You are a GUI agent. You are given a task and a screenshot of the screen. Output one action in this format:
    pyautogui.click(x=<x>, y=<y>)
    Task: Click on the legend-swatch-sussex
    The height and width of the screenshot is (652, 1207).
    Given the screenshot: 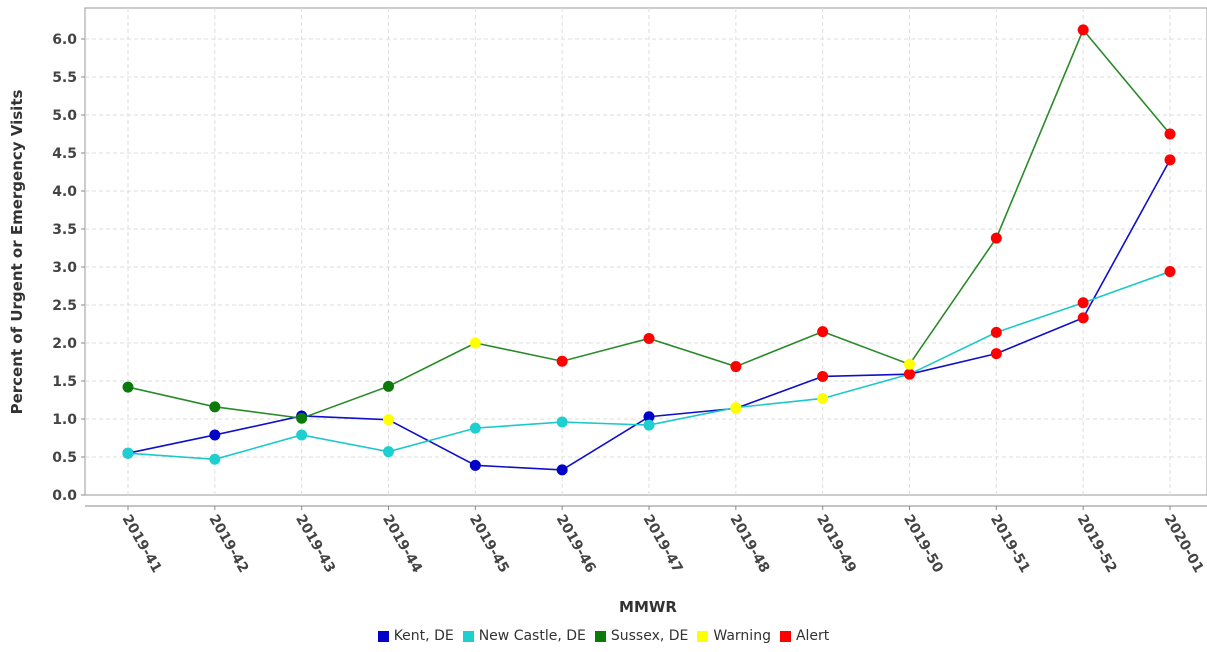 What is the action you would take?
    pyautogui.click(x=600, y=636)
    